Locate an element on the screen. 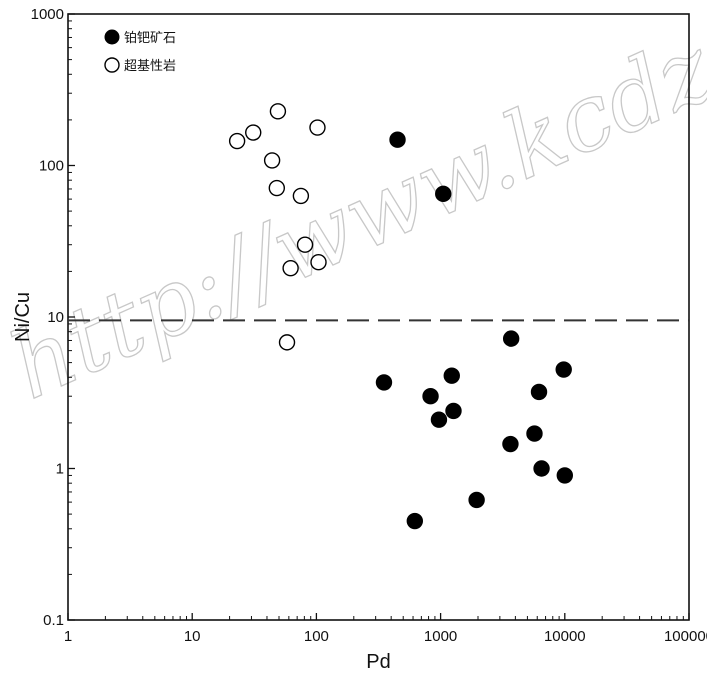  x-tick-label: 1000 is located at coordinates (440, 636).